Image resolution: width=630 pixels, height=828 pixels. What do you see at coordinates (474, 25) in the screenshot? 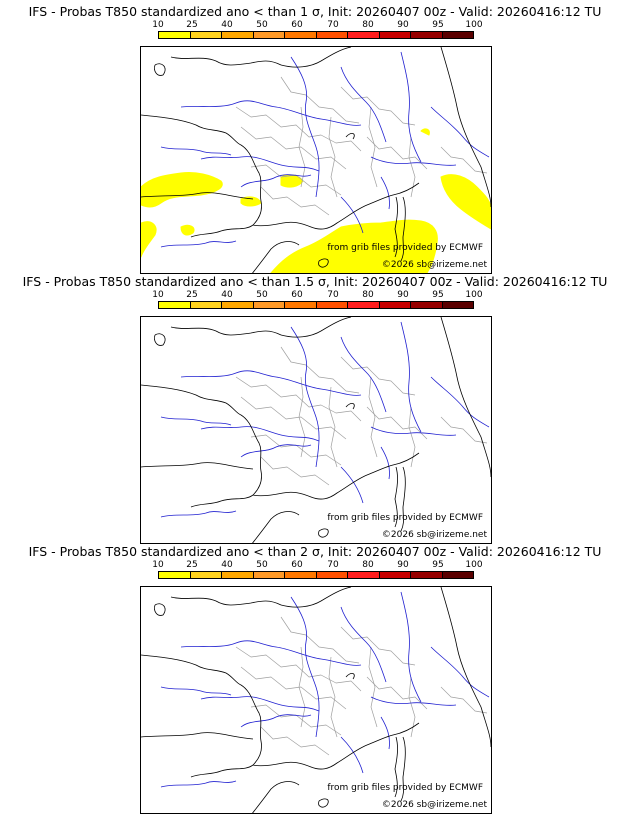
I see `scale-label: 100` at bounding box center [474, 25].